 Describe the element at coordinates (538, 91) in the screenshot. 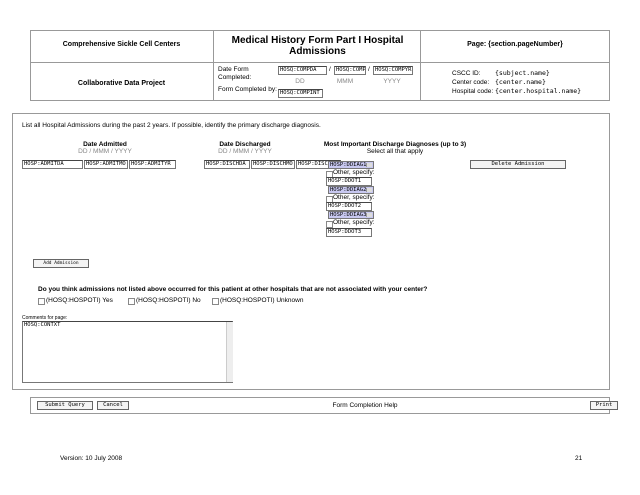

I see `id-value: {center.hospital.name}` at that location.